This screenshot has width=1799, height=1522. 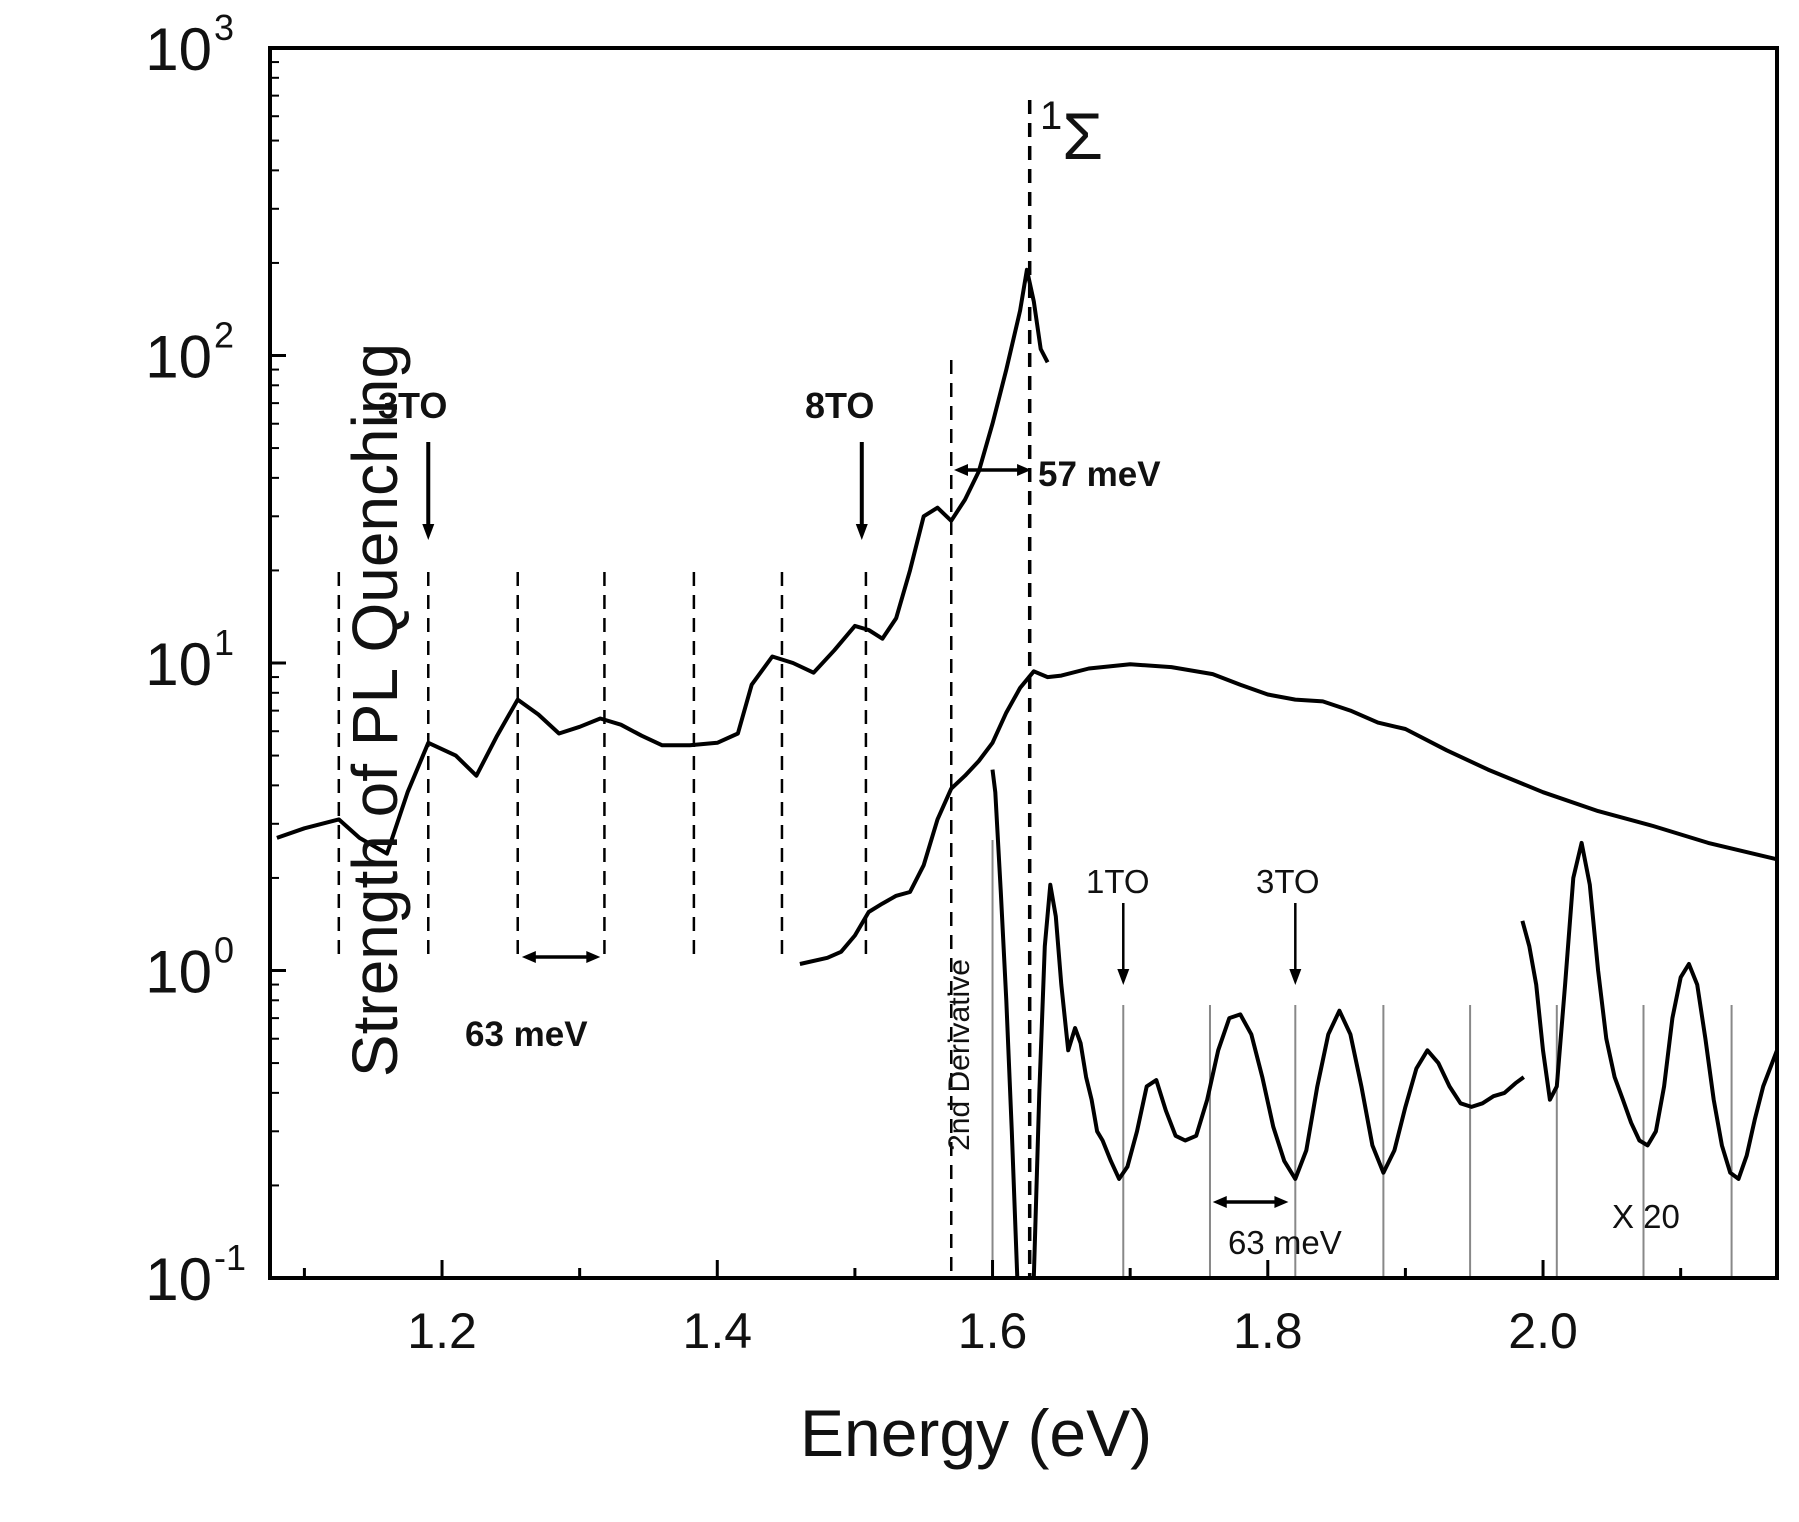 What do you see at coordinates (413, 405) in the screenshot?
I see `annotation-3to-upper: 3TO` at bounding box center [413, 405].